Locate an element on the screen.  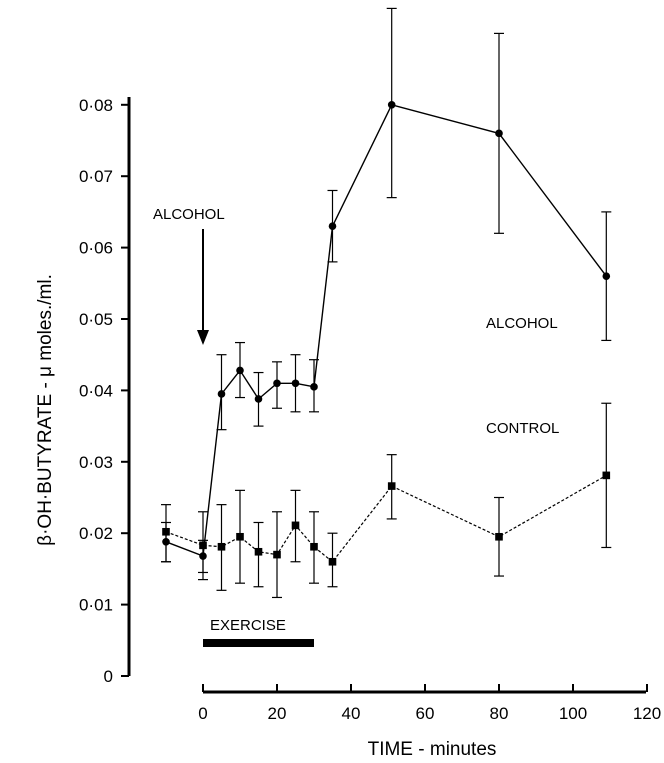
y-tick-label: 0·07 is located at coordinates (96, 176).